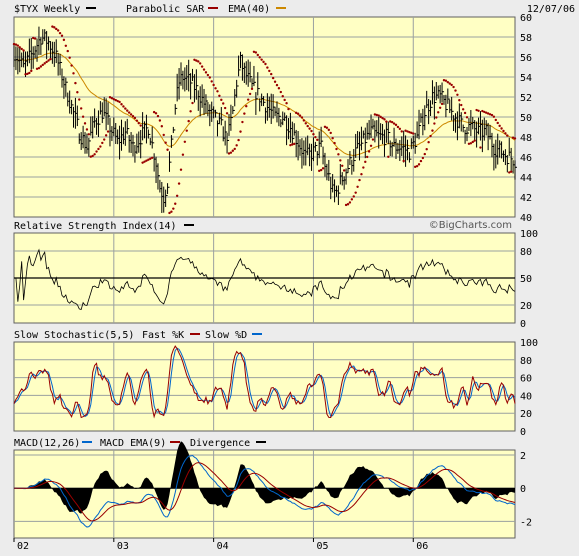  Describe the element at coordinates (74, 335) in the screenshot. I see `stochastic-title: Slow Stochastic(5,5)` at that location.